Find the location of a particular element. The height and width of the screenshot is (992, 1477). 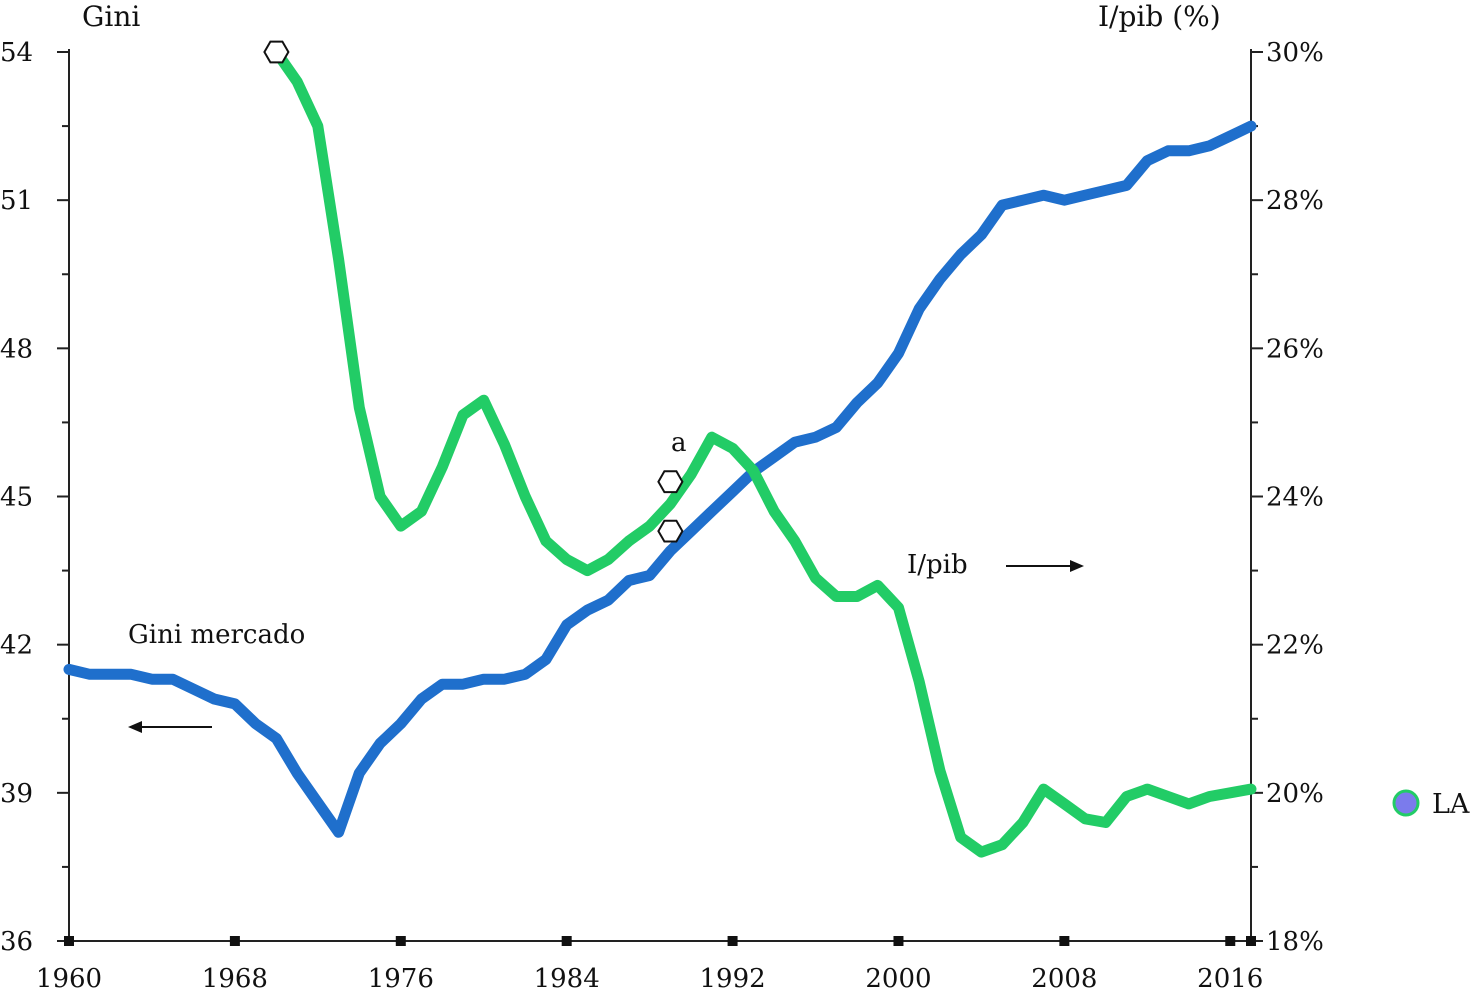

right-axis-ticks: 30% 28% 26% 24% 22% 20% 18% is located at coordinates (1287, 497).